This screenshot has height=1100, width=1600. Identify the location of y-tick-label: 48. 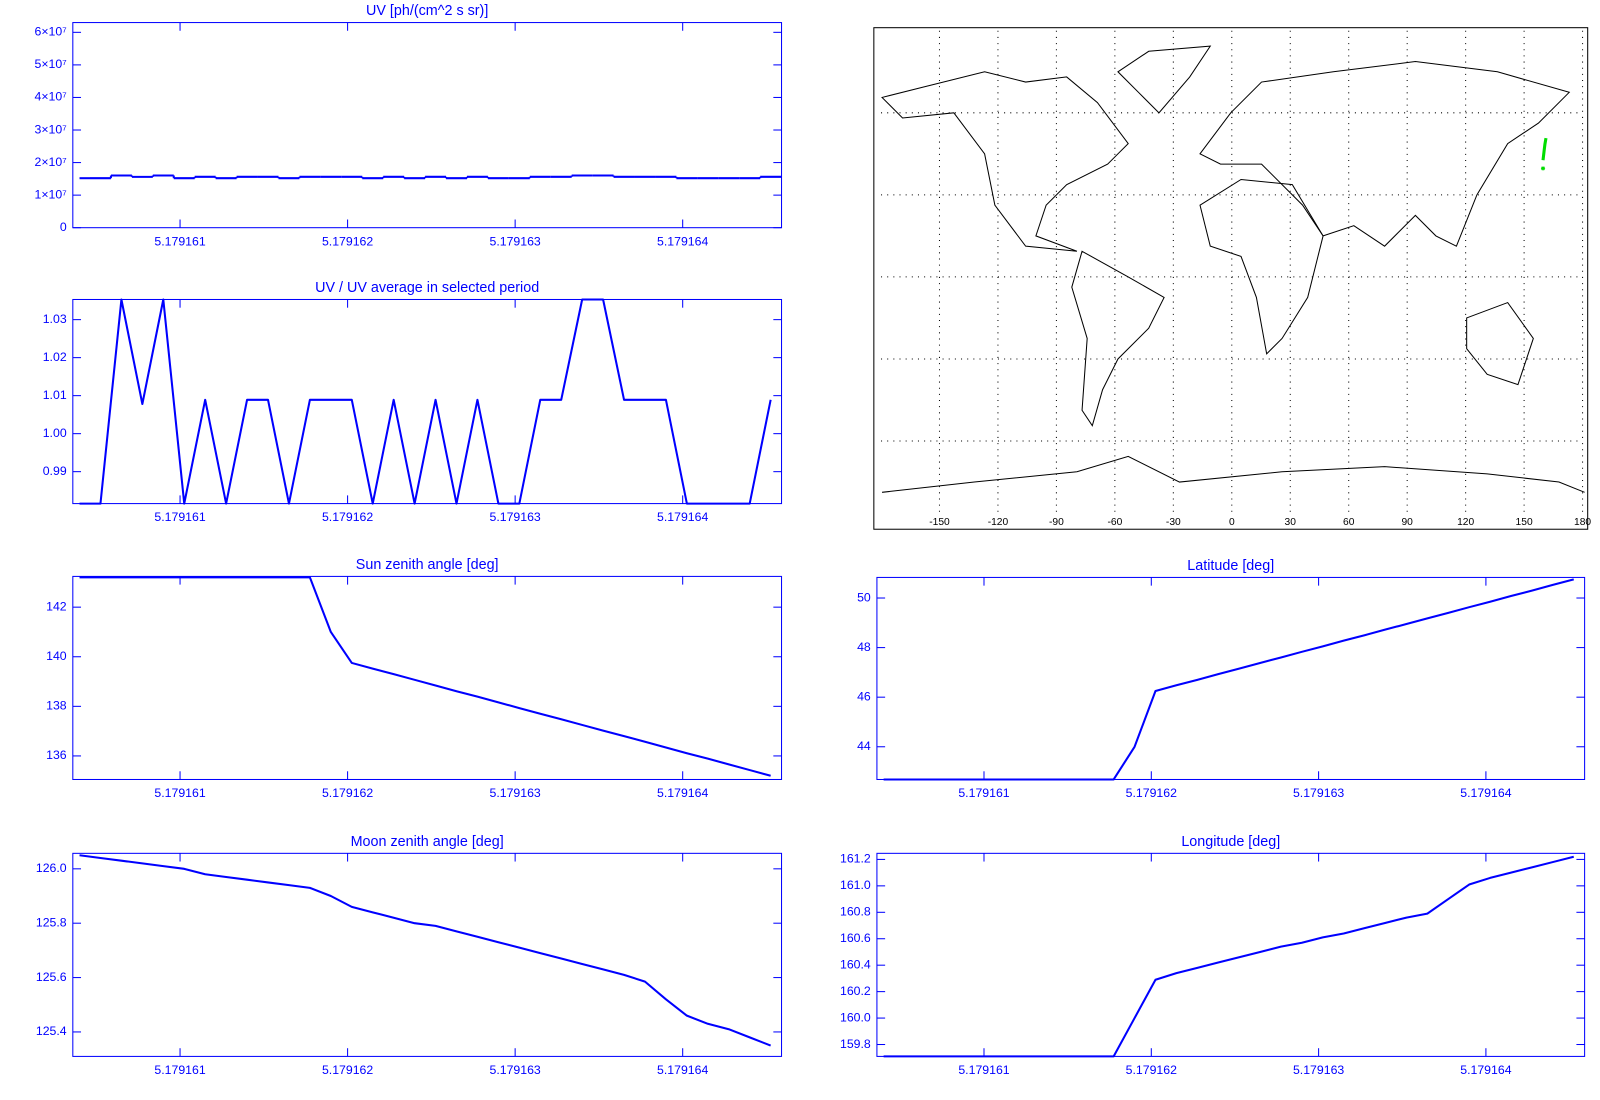
(864, 647).